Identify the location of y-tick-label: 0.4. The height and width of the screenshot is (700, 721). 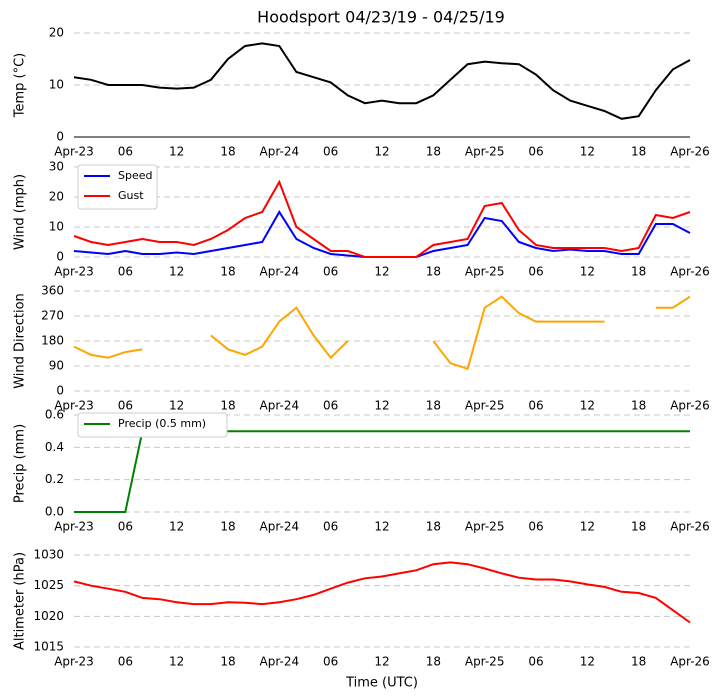
(54, 447).